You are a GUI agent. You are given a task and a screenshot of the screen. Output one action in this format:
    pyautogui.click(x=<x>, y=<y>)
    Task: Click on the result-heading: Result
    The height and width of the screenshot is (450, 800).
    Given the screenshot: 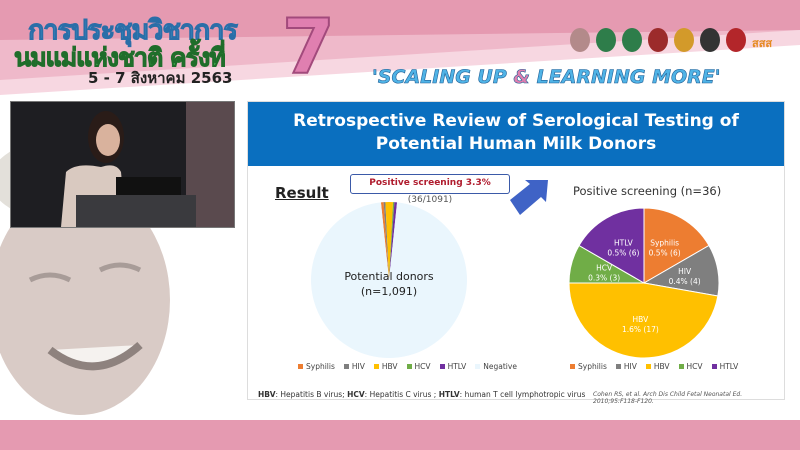 What is the action you would take?
    pyautogui.click(x=302, y=193)
    